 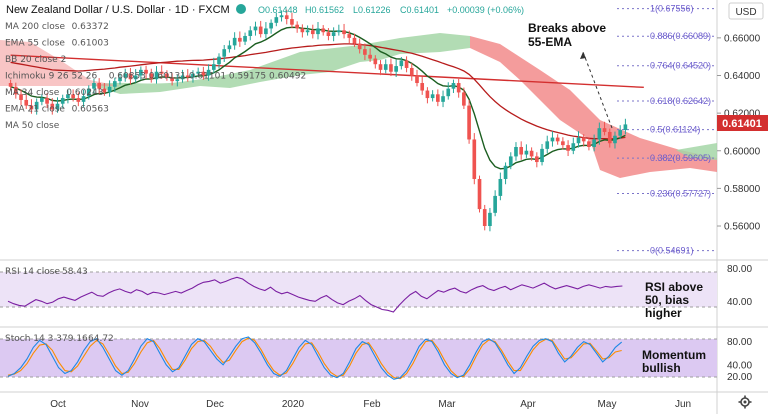 I want to click on stoch-d-value: 64.72, so click(x=101, y=339).